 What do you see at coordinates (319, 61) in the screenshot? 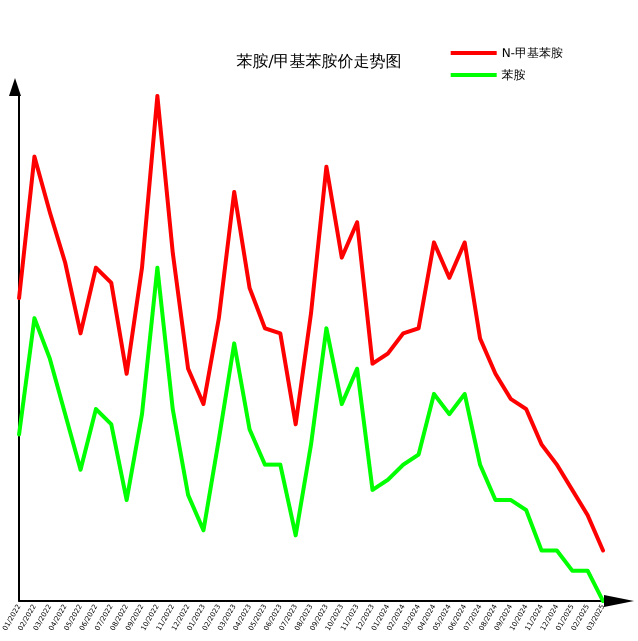
I see `chart-title: 苯胺/甲基苯胺价走势图` at bounding box center [319, 61].